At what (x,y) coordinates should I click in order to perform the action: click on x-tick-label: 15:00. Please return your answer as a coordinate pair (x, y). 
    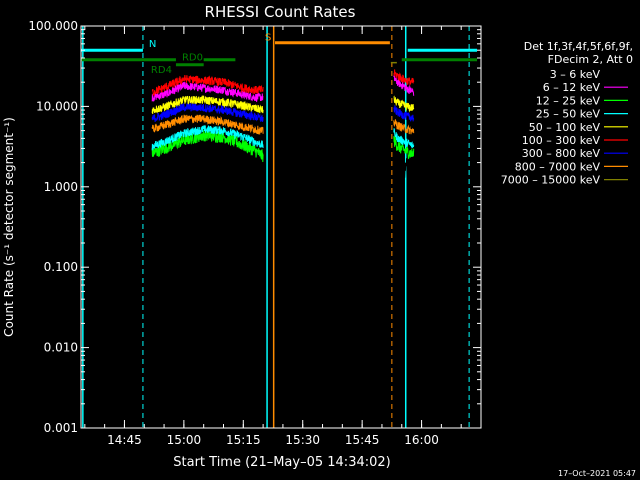
    Looking at the image, I should click on (184, 440).